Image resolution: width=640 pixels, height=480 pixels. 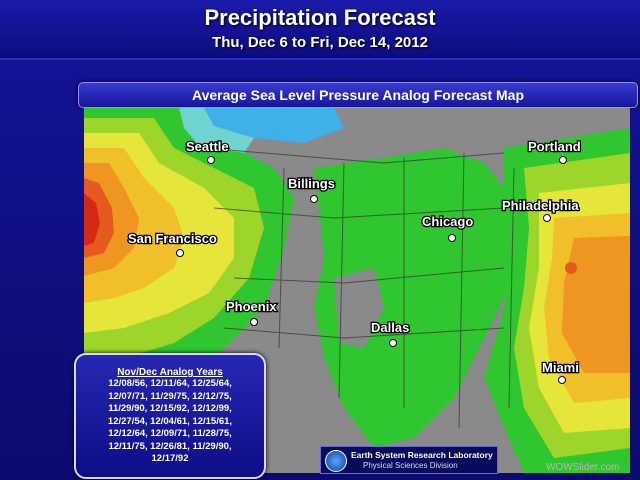 I want to click on city-miami: Miami, so click(x=560, y=371).